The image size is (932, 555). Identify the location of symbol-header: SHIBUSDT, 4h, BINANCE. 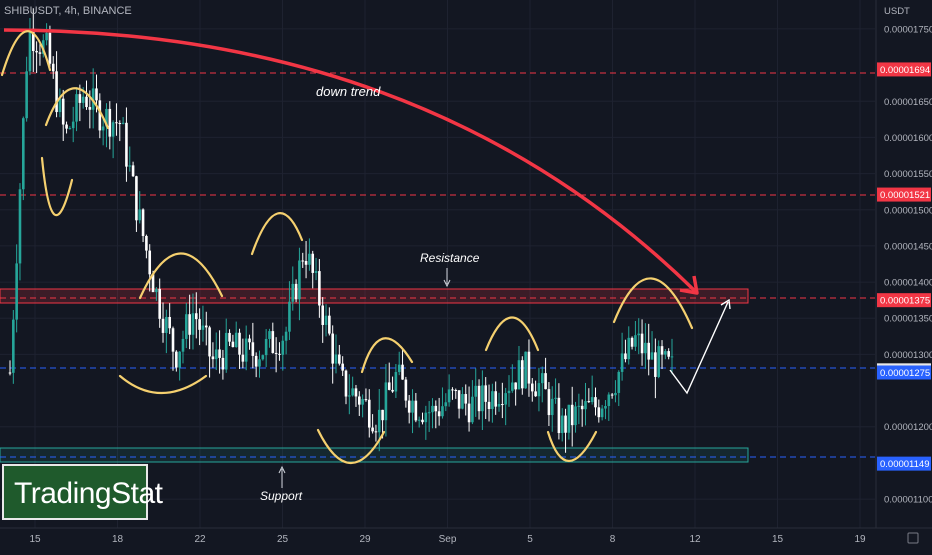
(68, 11).